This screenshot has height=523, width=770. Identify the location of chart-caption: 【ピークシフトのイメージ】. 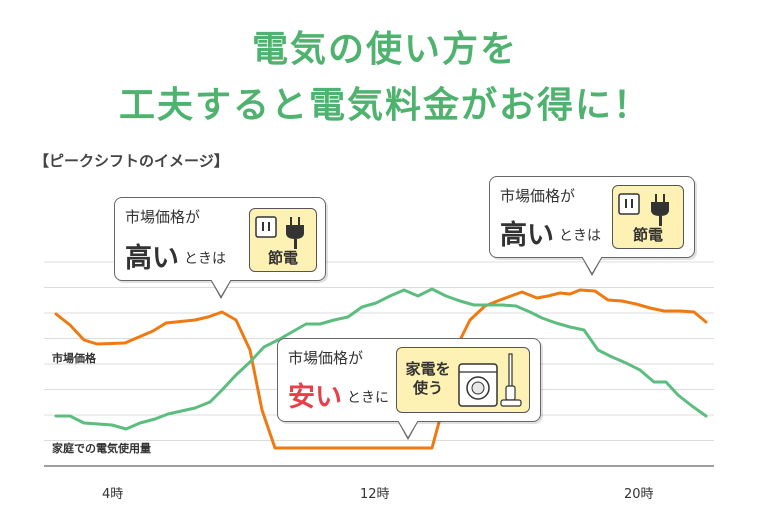
(131, 161).